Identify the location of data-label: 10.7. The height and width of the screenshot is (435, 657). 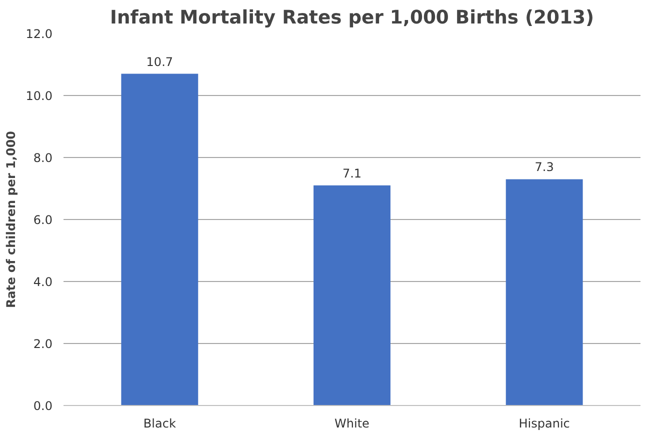
(160, 61).